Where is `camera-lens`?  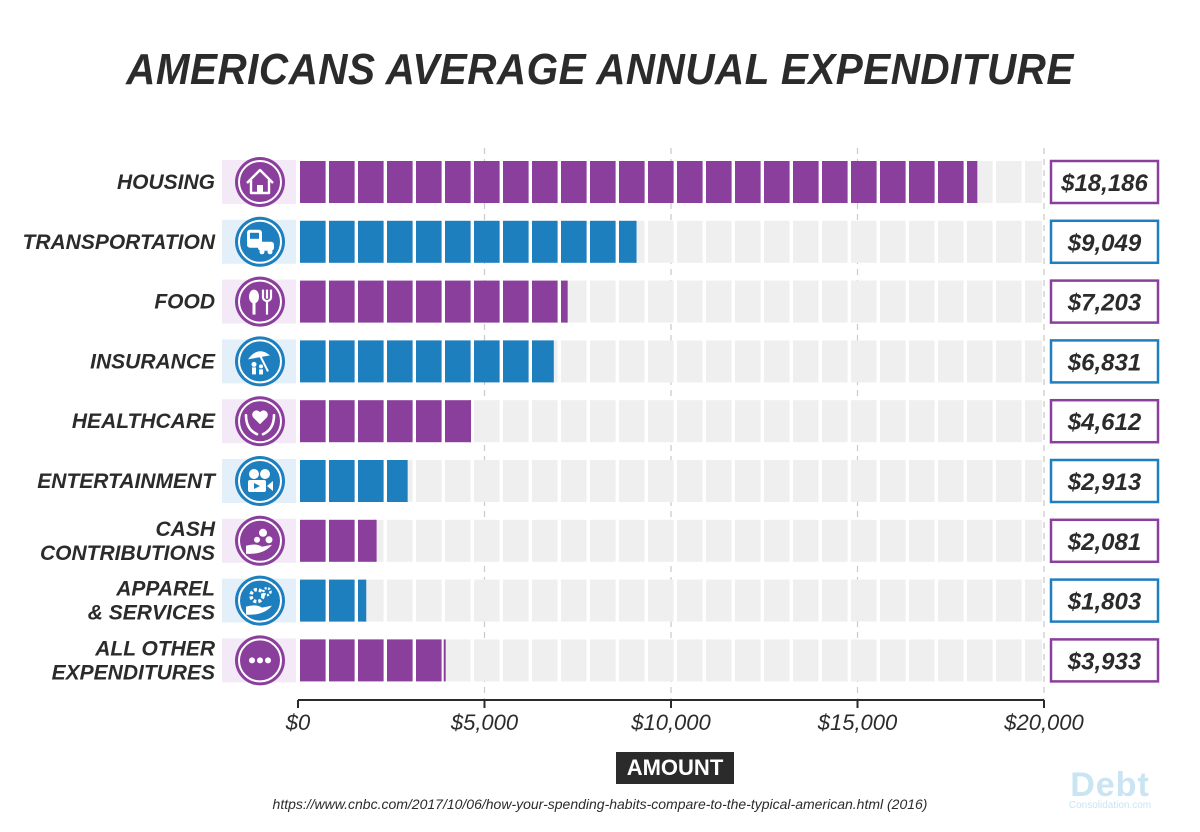 camera-lens is located at coordinates (270, 486).